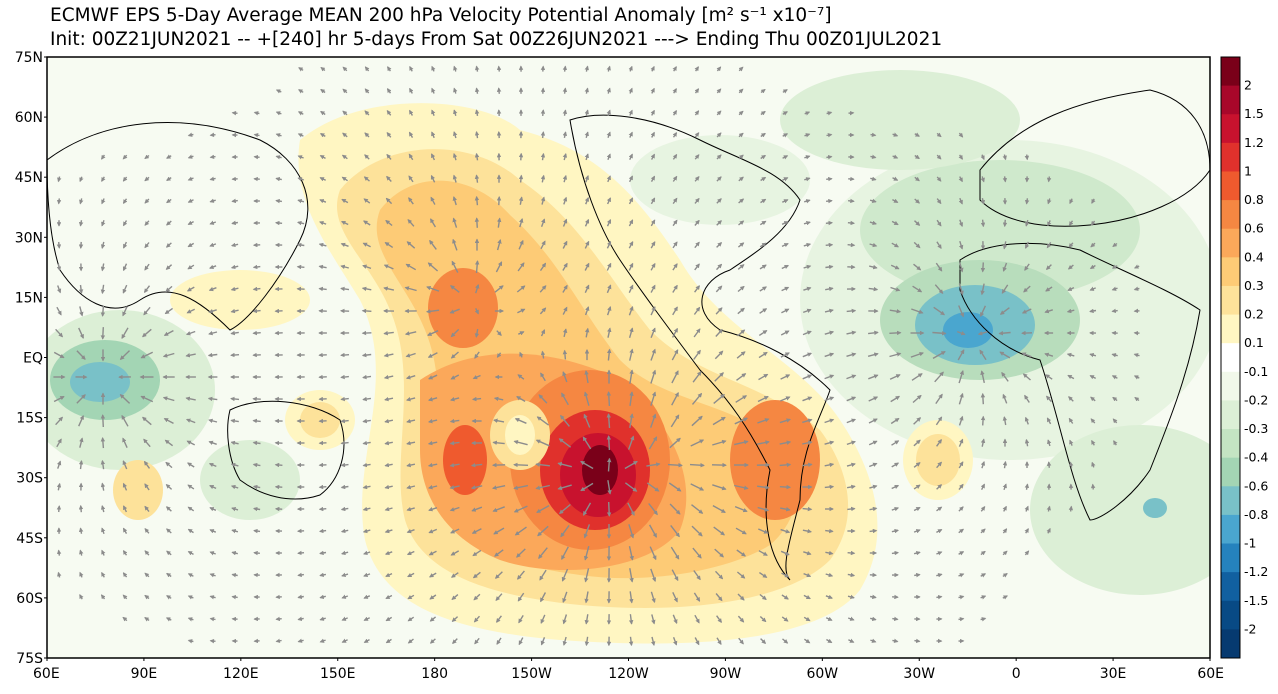 Image resolution: width=1278 pixels, height=694 pixels. Describe the element at coordinates (31, 358) in the screenshot. I see `latitude-axis: 75N 60N 45N 30N 15N EQ 15S 30S 45S 60S 75S` at that location.